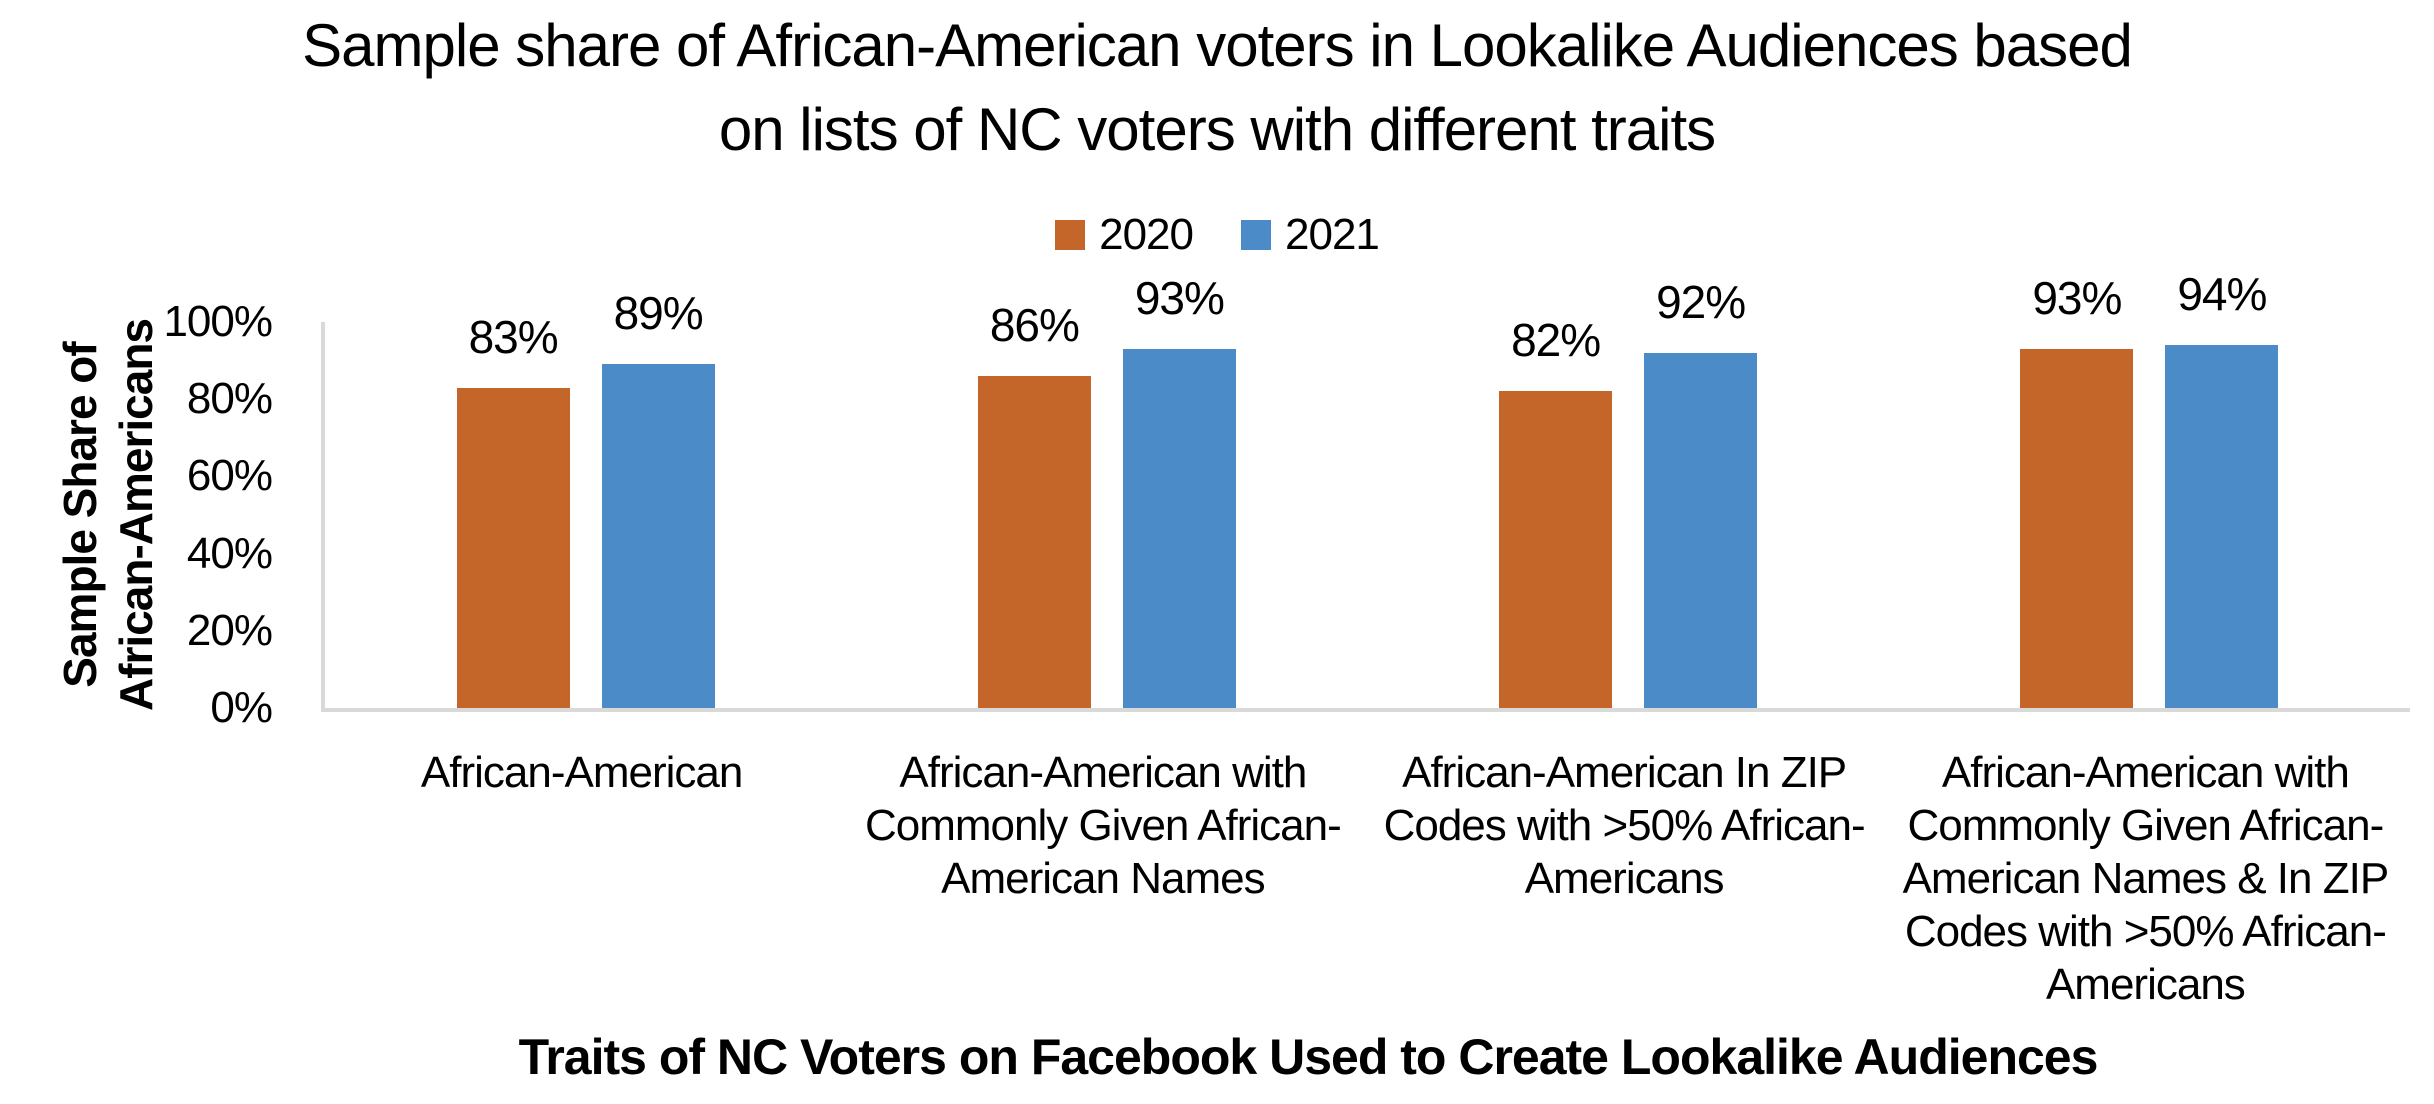 This screenshot has height=1104, width=2434. What do you see at coordinates (229, 399) in the screenshot?
I see `y-tick-80%: 80%` at bounding box center [229, 399].